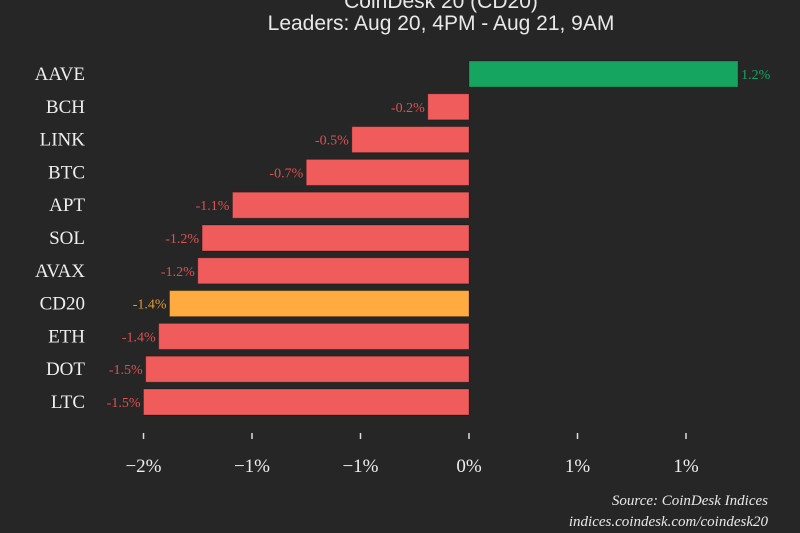  I want to click on bar-eth, so click(314, 336).